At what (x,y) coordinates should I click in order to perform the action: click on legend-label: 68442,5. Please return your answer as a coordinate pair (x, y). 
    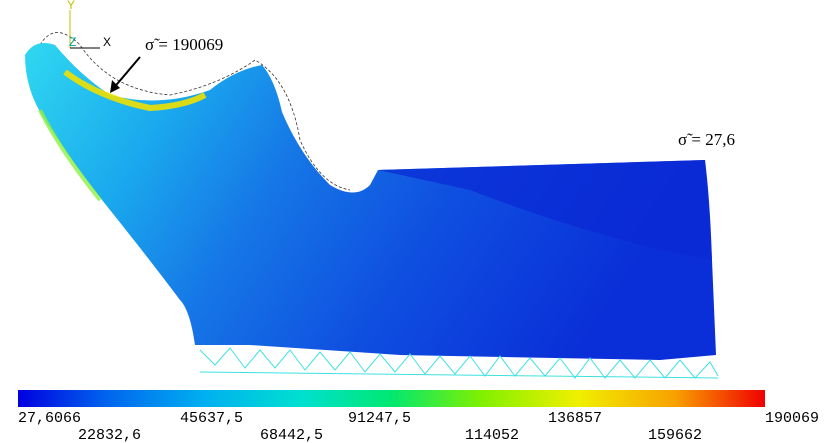
    Looking at the image, I should click on (291, 435).